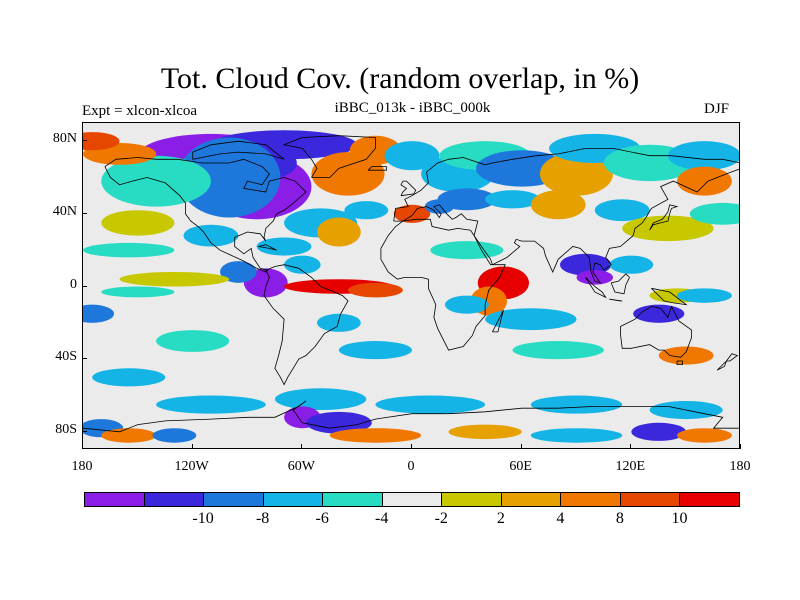 Image resolution: width=800 pixels, height=600 pixels. Describe the element at coordinates (140, 111) in the screenshot. I see `experiment-label: Expt = xlcon-xlcoa` at that location.